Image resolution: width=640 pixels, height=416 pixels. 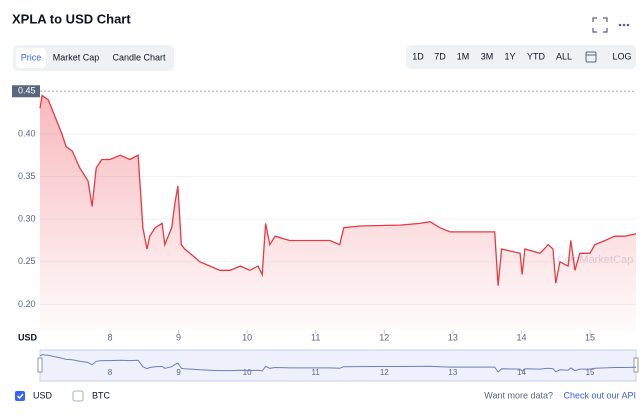 I want to click on checkbox, so click(x=78, y=396).